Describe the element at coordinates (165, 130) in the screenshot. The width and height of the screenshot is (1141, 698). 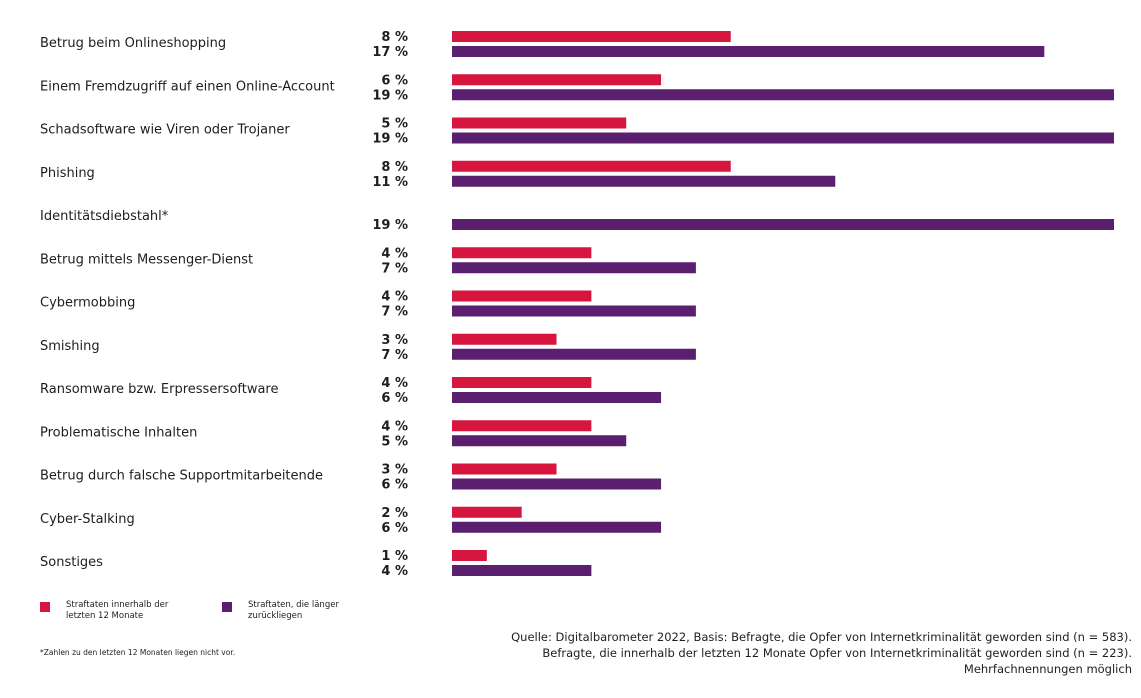
I see `category-label: Schadsoftware wie Viren oder Trojaner` at that location.